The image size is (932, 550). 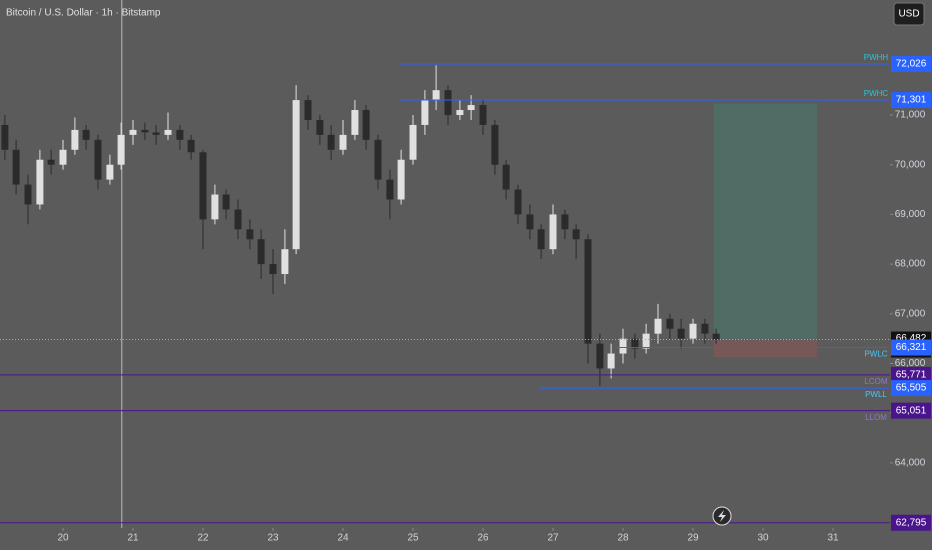 What do you see at coordinates (910, 313) in the screenshot?
I see `y-tick-label: 67,000` at bounding box center [910, 313].